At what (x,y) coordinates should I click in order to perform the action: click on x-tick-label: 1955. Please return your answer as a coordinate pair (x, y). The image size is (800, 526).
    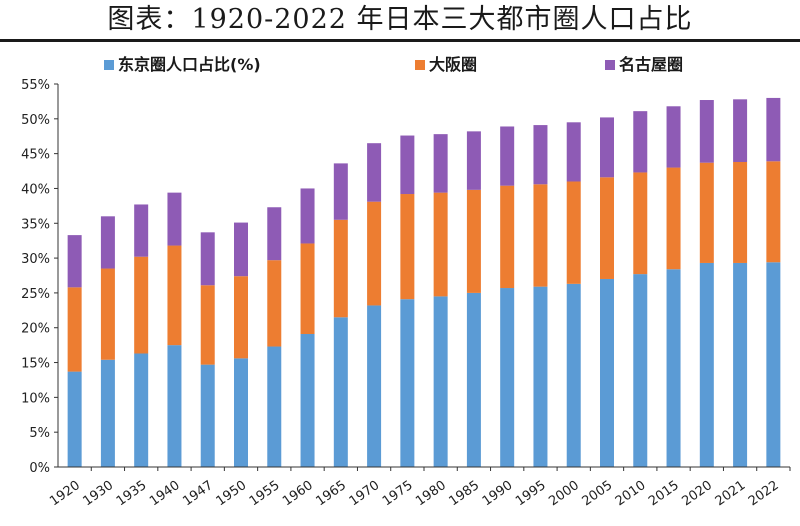
    Looking at the image, I should click on (265, 493).